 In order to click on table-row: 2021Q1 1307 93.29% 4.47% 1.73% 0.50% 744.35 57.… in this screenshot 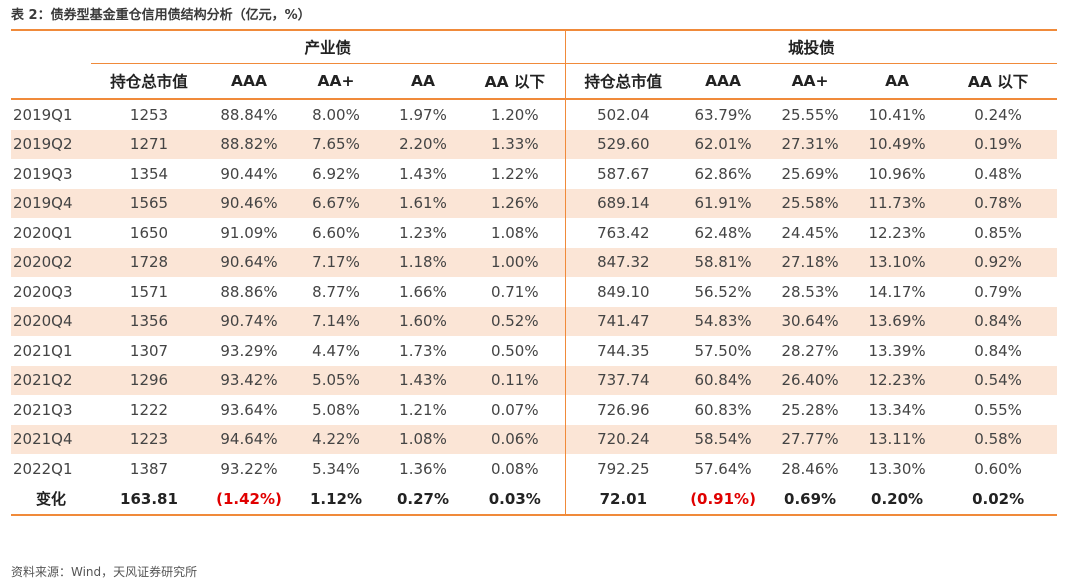, I will do `click(534, 351)`.